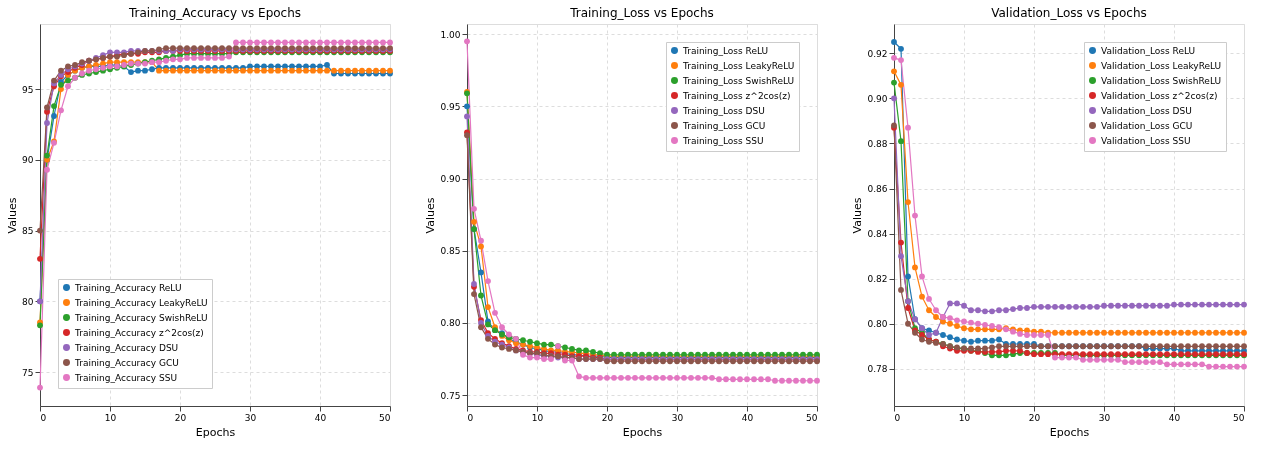 The height and width of the screenshot is (475, 1277). What do you see at coordinates (28, 301) in the screenshot?
I see `y-tick-label: 80` at bounding box center [28, 301].